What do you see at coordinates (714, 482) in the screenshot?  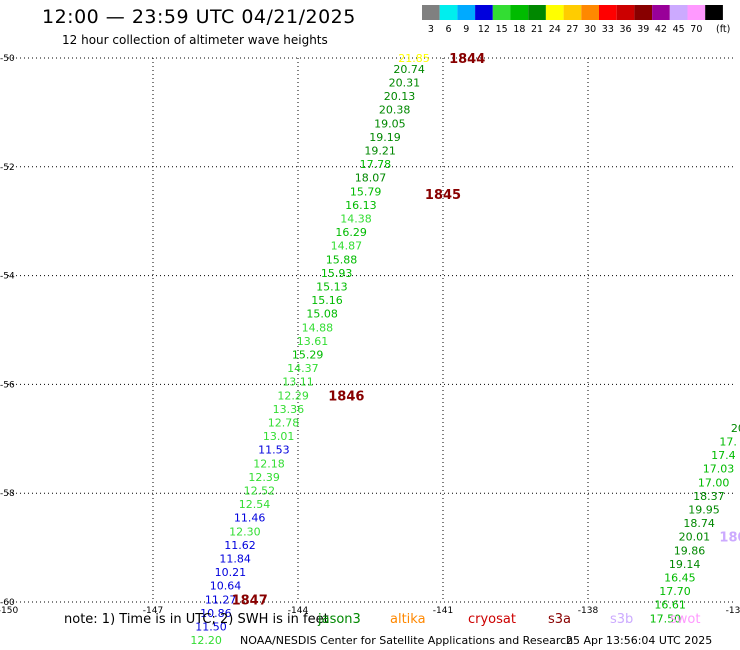 I see `wave-height-value: 17.00` at bounding box center [714, 482].